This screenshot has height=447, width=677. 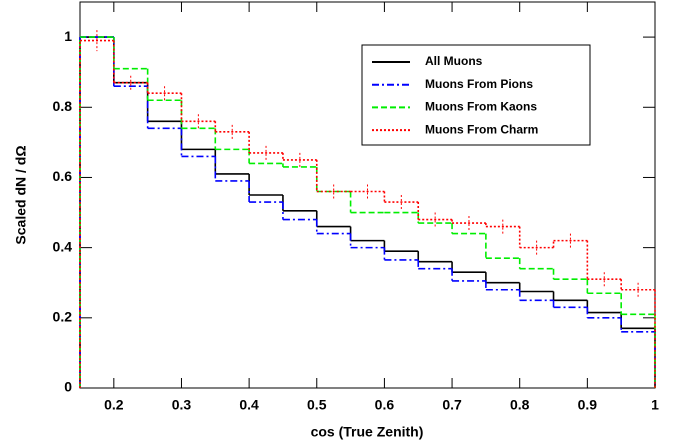 What do you see at coordinates (655, 405) in the screenshot?
I see `x-tick-label: 1` at bounding box center [655, 405].